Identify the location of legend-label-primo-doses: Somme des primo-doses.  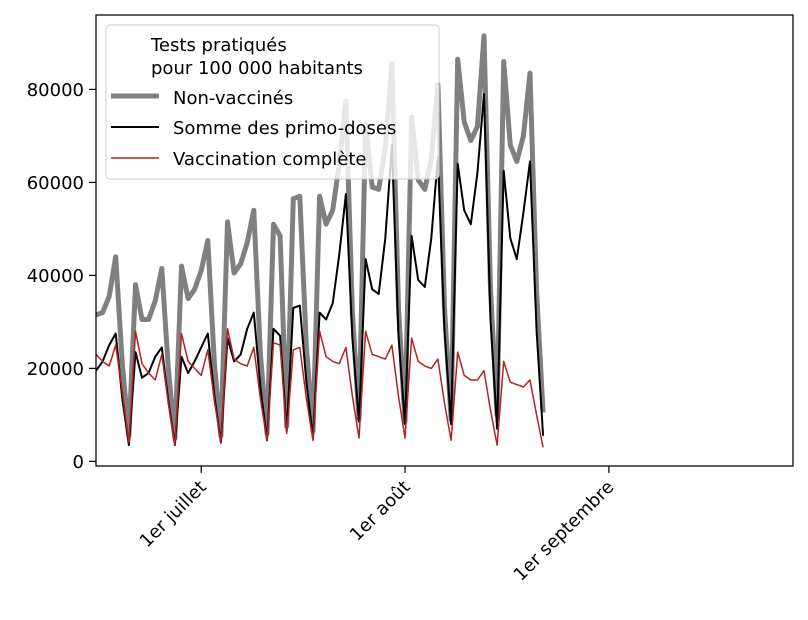
(284, 128).